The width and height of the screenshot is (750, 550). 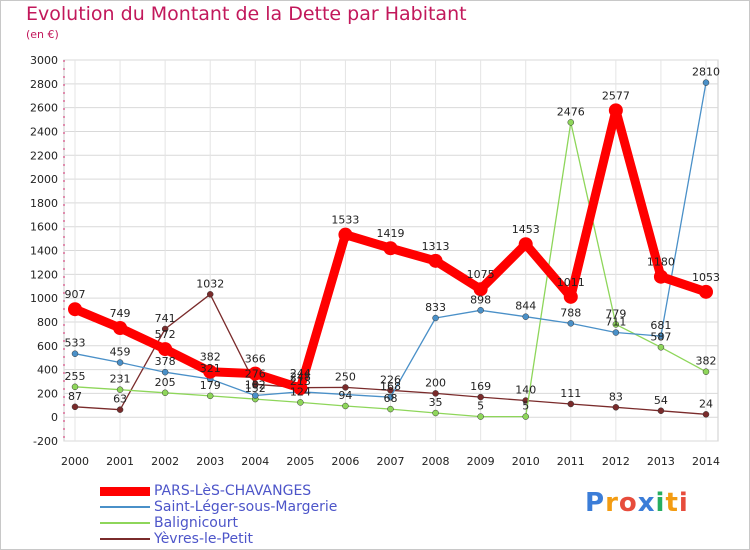 What do you see at coordinates (526, 229) in the screenshot?
I see `data-label-series-0: 1453` at bounding box center [526, 229].